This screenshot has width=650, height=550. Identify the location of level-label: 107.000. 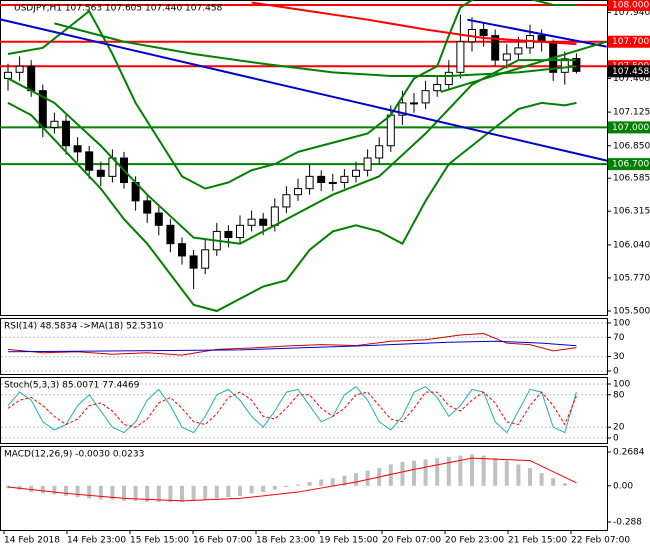
(630, 128).